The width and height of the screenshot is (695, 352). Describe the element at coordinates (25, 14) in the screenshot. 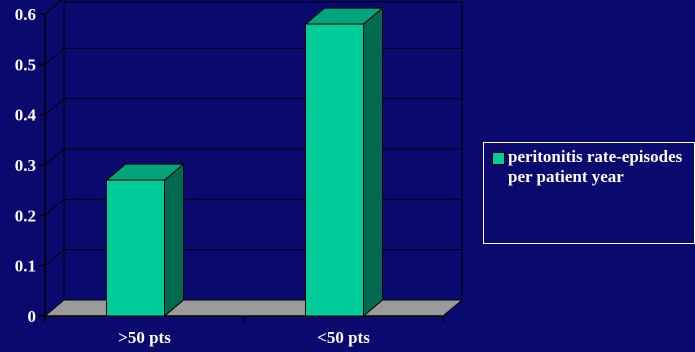

I see `y-tick-label: 0.6` at that location.